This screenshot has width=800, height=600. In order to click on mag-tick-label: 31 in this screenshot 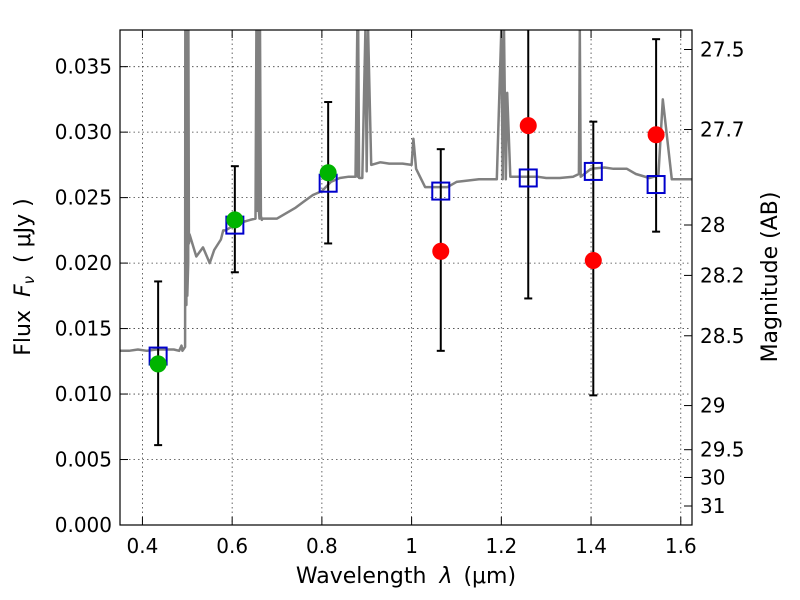, I will do `click(712, 506)`.